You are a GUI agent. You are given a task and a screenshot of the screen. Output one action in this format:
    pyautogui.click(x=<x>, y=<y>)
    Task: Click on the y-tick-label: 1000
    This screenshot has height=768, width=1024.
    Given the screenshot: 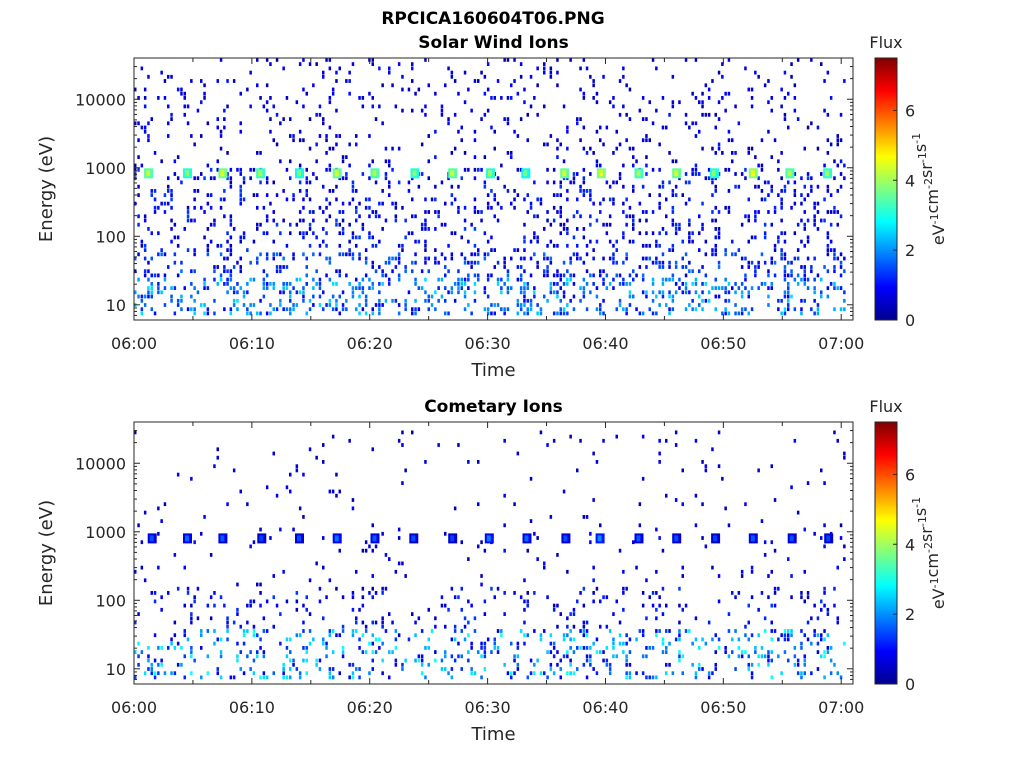 What is the action you would take?
    pyautogui.click(x=105, y=532)
    